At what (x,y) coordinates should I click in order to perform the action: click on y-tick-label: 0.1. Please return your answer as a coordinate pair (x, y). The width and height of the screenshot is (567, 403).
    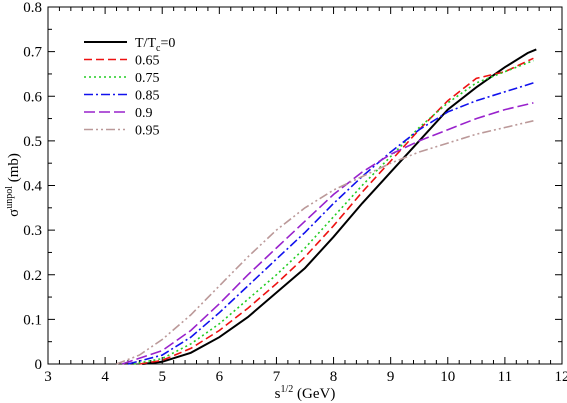
    Looking at the image, I should click on (32, 320).